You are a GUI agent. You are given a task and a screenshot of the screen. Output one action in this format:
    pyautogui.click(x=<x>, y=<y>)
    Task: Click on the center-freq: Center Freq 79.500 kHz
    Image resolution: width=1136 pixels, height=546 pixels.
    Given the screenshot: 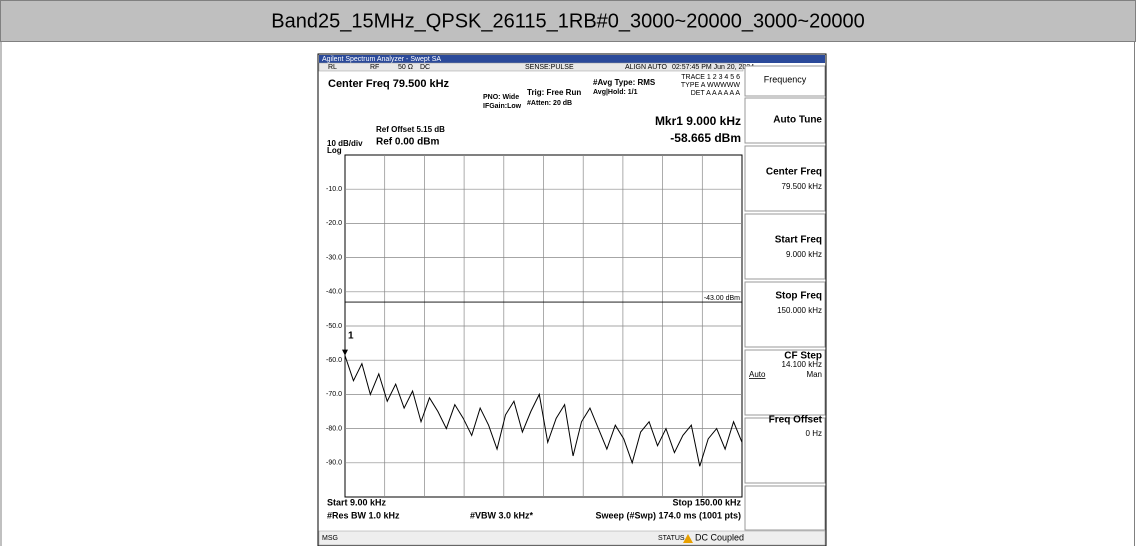 What is the action you would take?
    pyautogui.click(x=389, y=84)
    